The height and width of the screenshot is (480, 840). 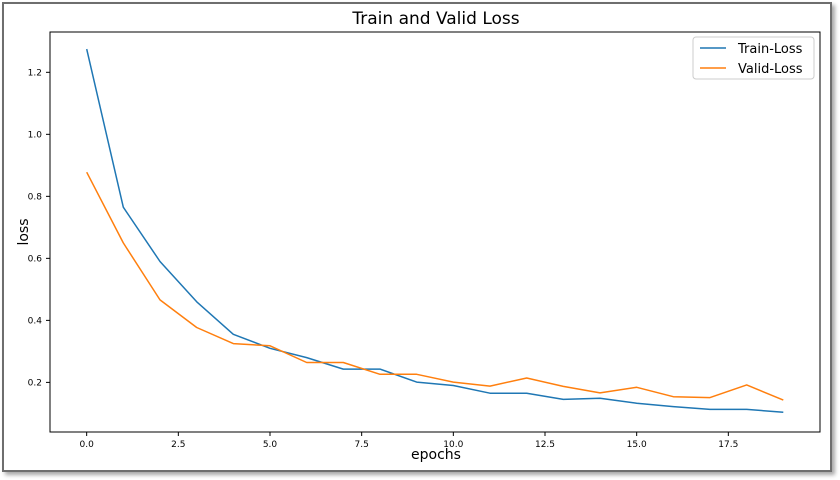 What do you see at coordinates (35, 197) in the screenshot?
I see `y-tick-label: 0.8` at bounding box center [35, 197].